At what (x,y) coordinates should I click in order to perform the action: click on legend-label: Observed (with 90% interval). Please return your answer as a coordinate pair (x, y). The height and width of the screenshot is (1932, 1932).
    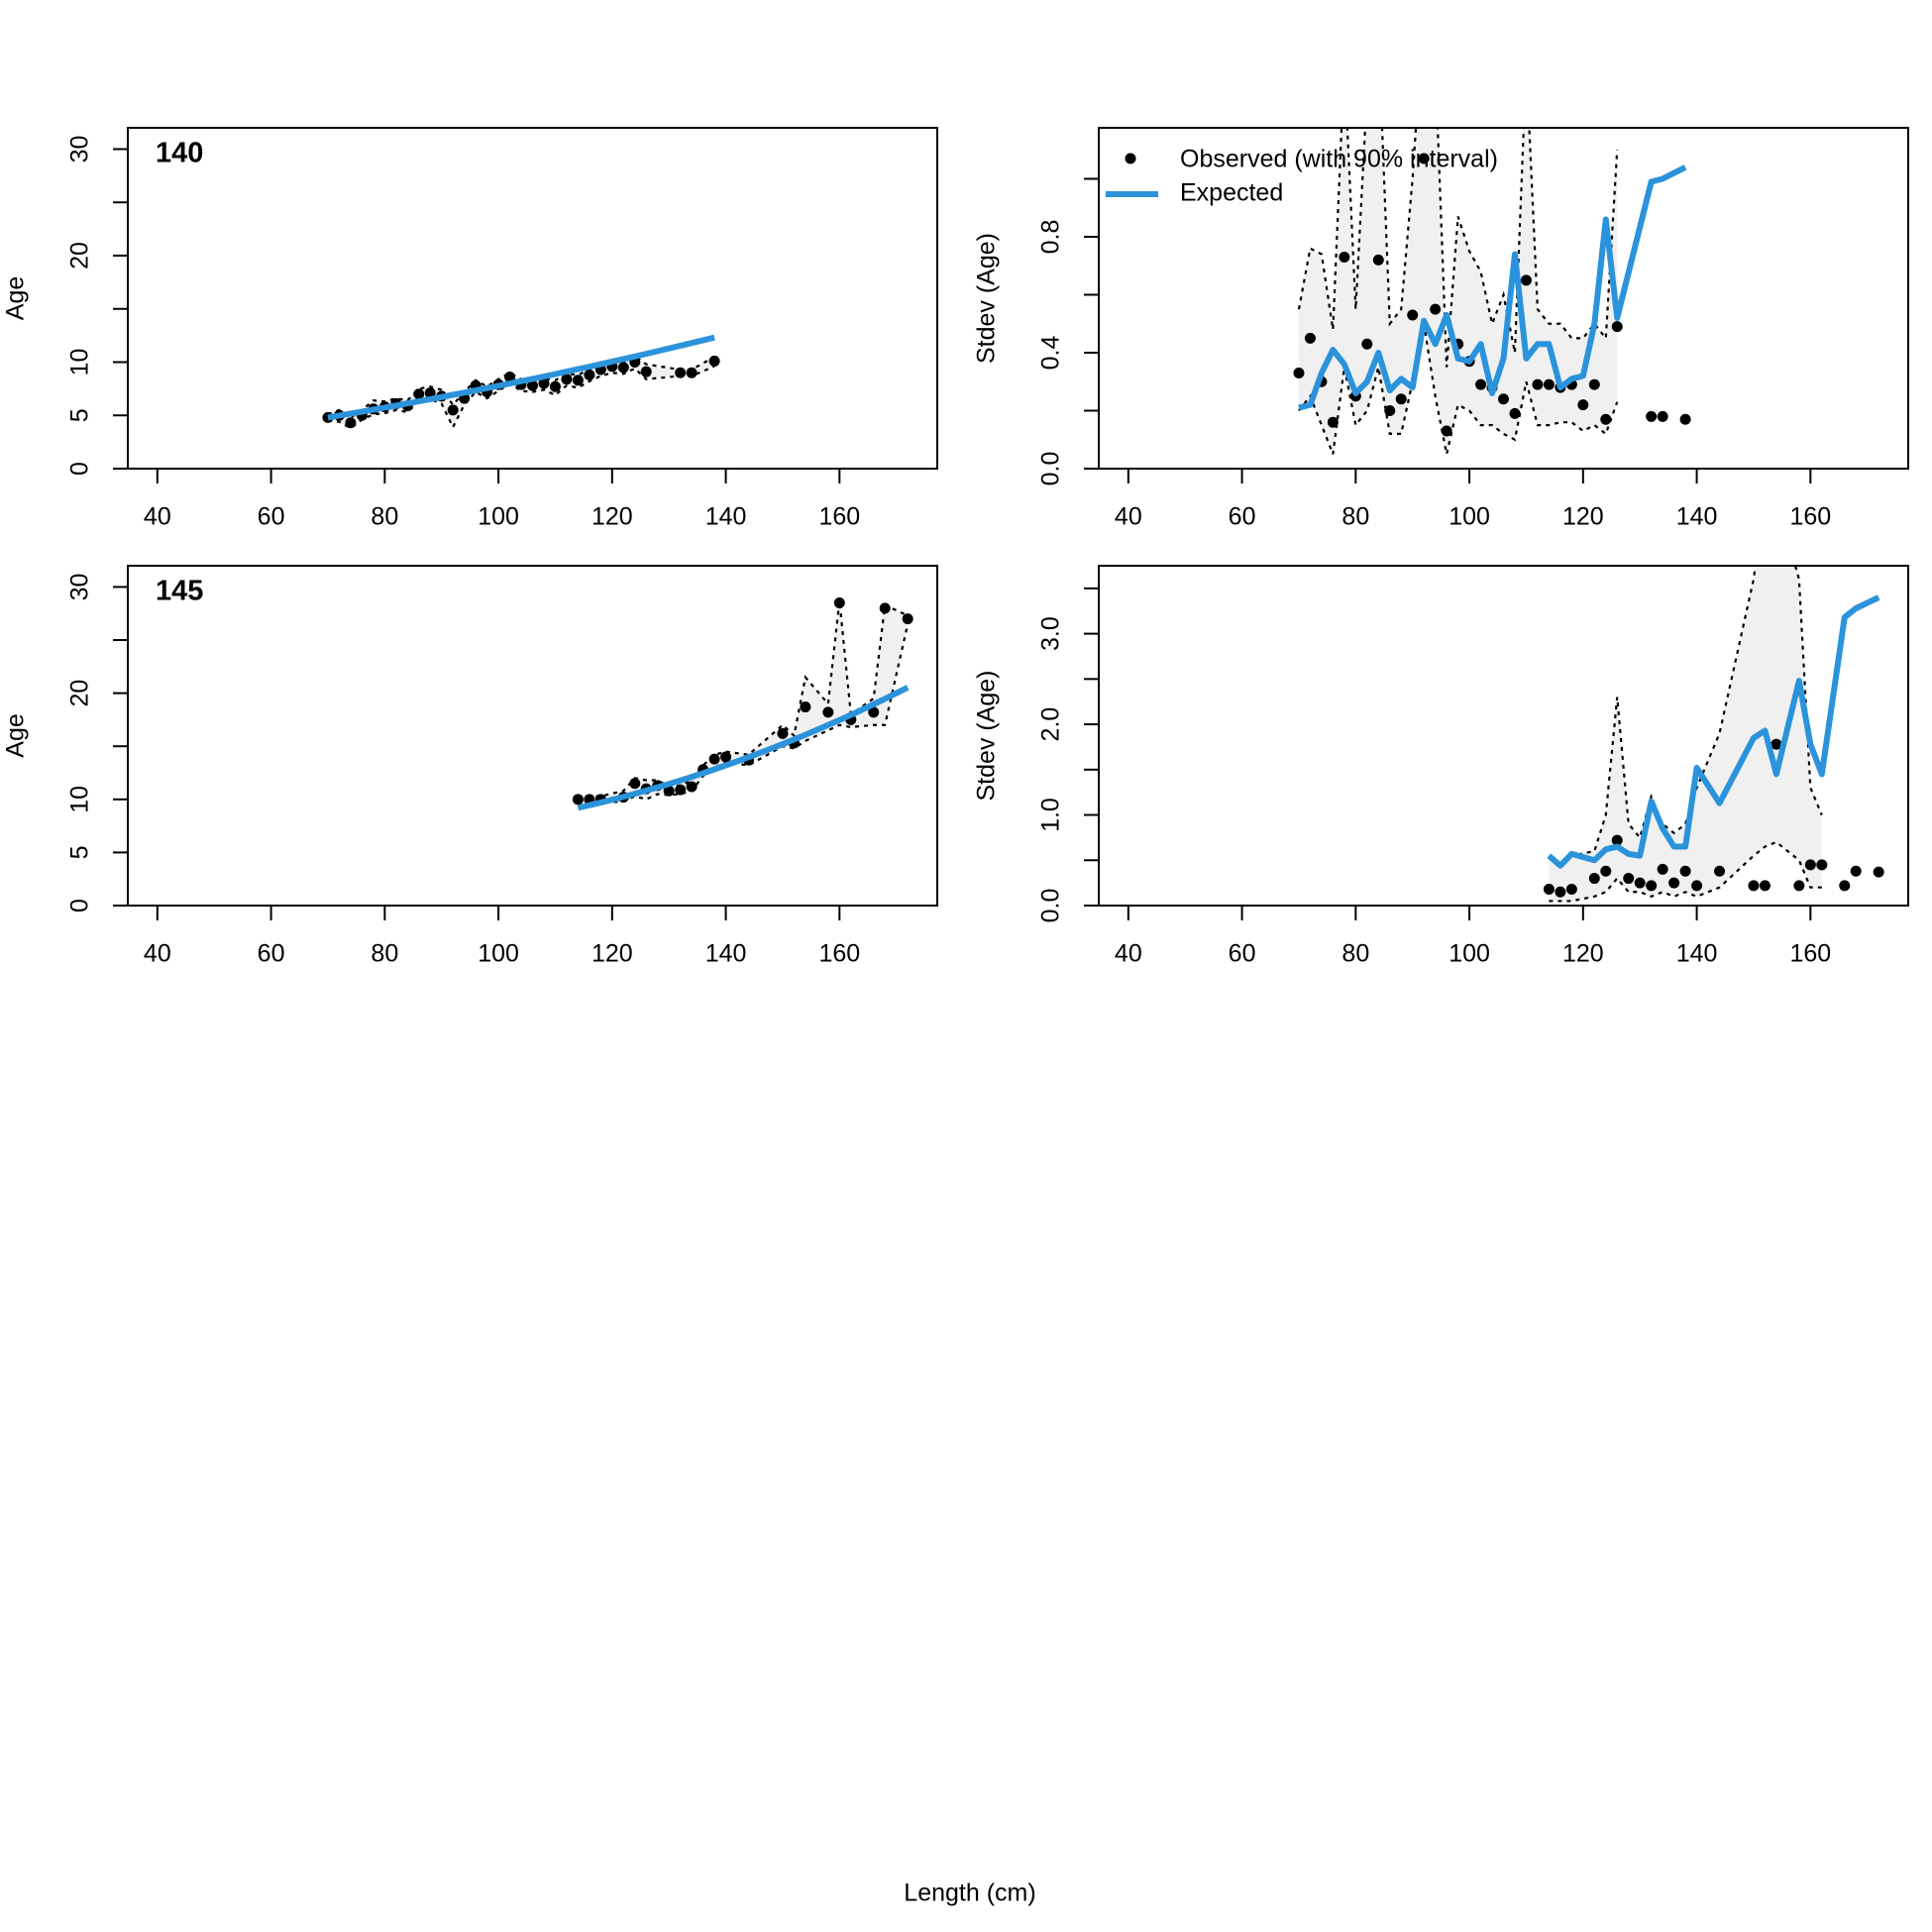
    Looking at the image, I should click on (1339, 159).